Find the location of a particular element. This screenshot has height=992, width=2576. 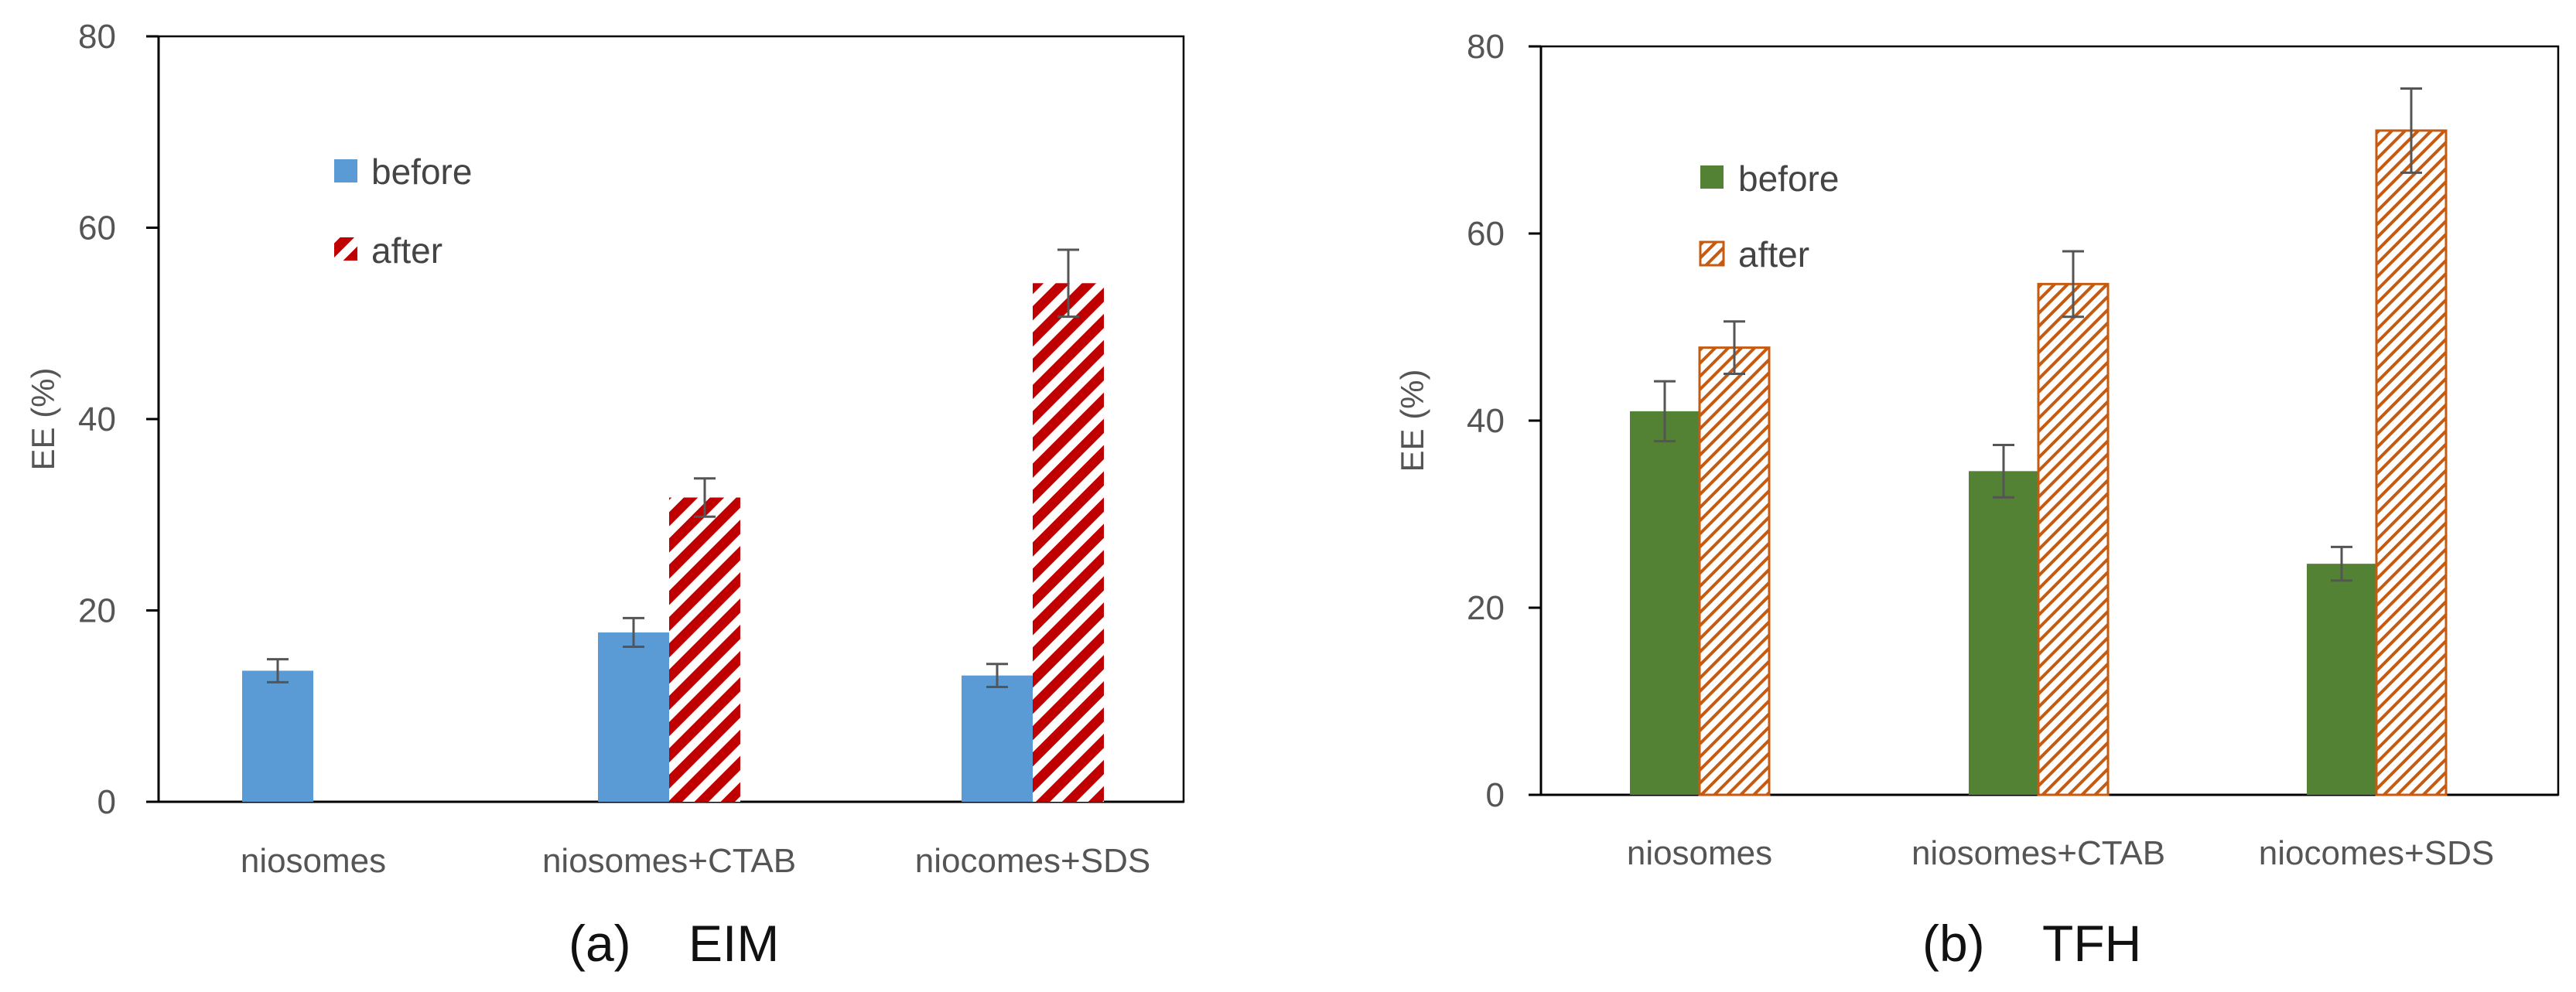

panel-label: (b) is located at coordinates (1953, 943).